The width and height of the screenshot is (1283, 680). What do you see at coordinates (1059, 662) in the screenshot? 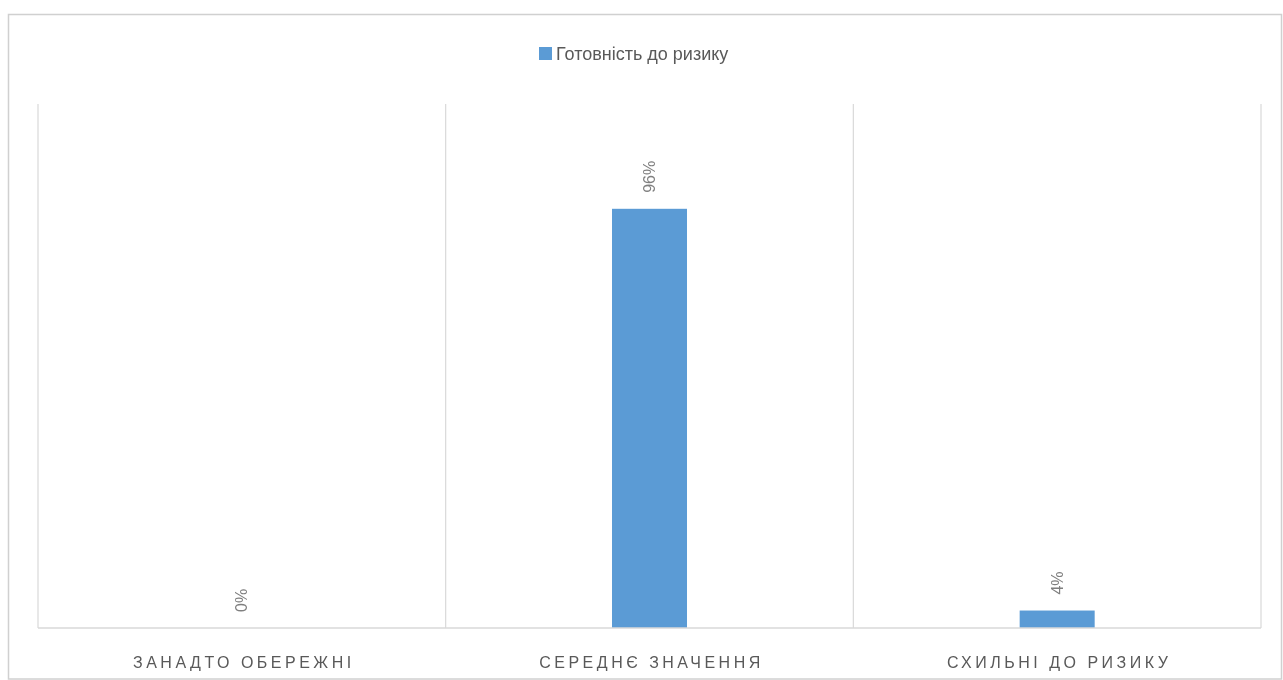
I see `x-tick-label: СХИЛЬНІ ДО РИЗИКУ` at bounding box center [1059, 662].